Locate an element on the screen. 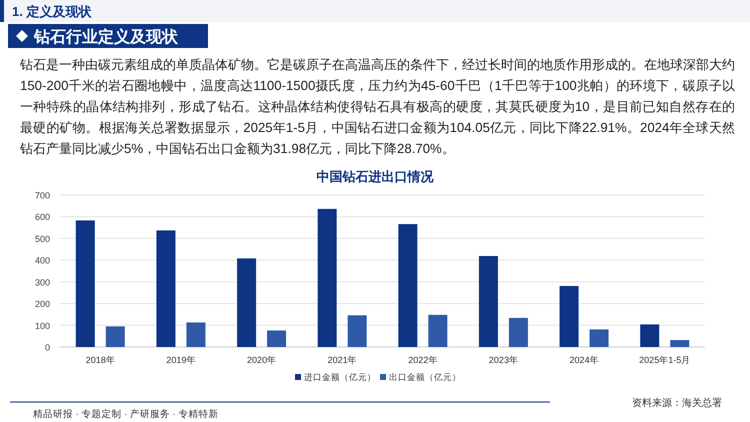 The width and height of the screenshot is (750, 422). x-tick-label: 2025年1-5月 is located at coordinates (664, 360).